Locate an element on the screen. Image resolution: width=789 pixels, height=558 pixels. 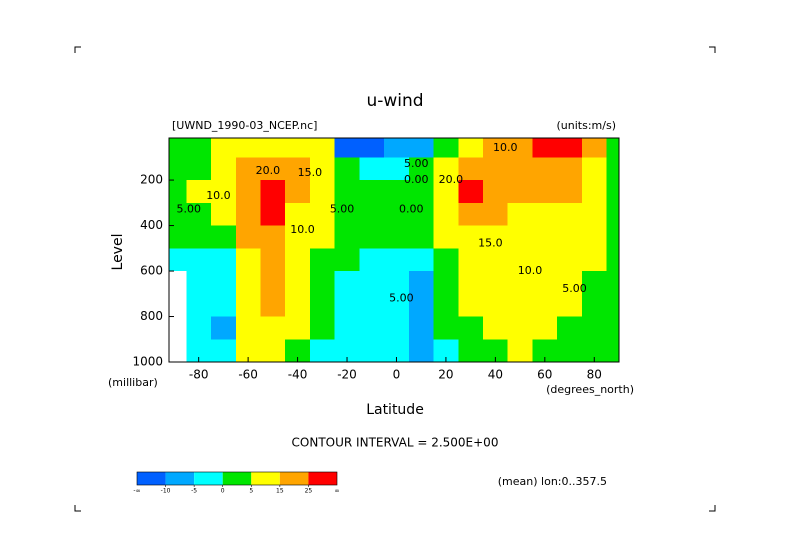
contour-label: 15.0 is located at coordinates (310, 172).